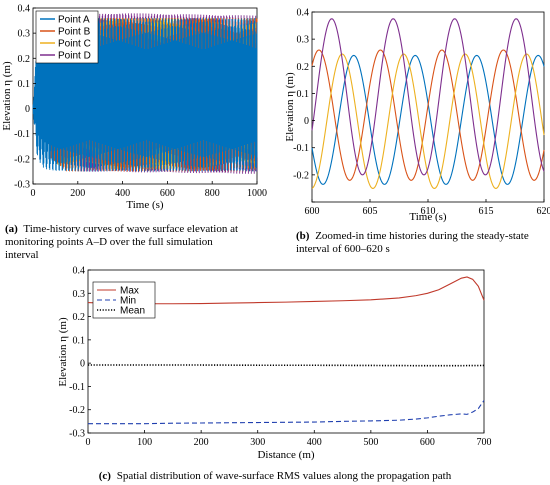 The height and width of the screenshot is (485, 550). Describe the element at coordinates (167, 193) in the screenshot. I see `panel-a-xtick-label: 600` at that location.